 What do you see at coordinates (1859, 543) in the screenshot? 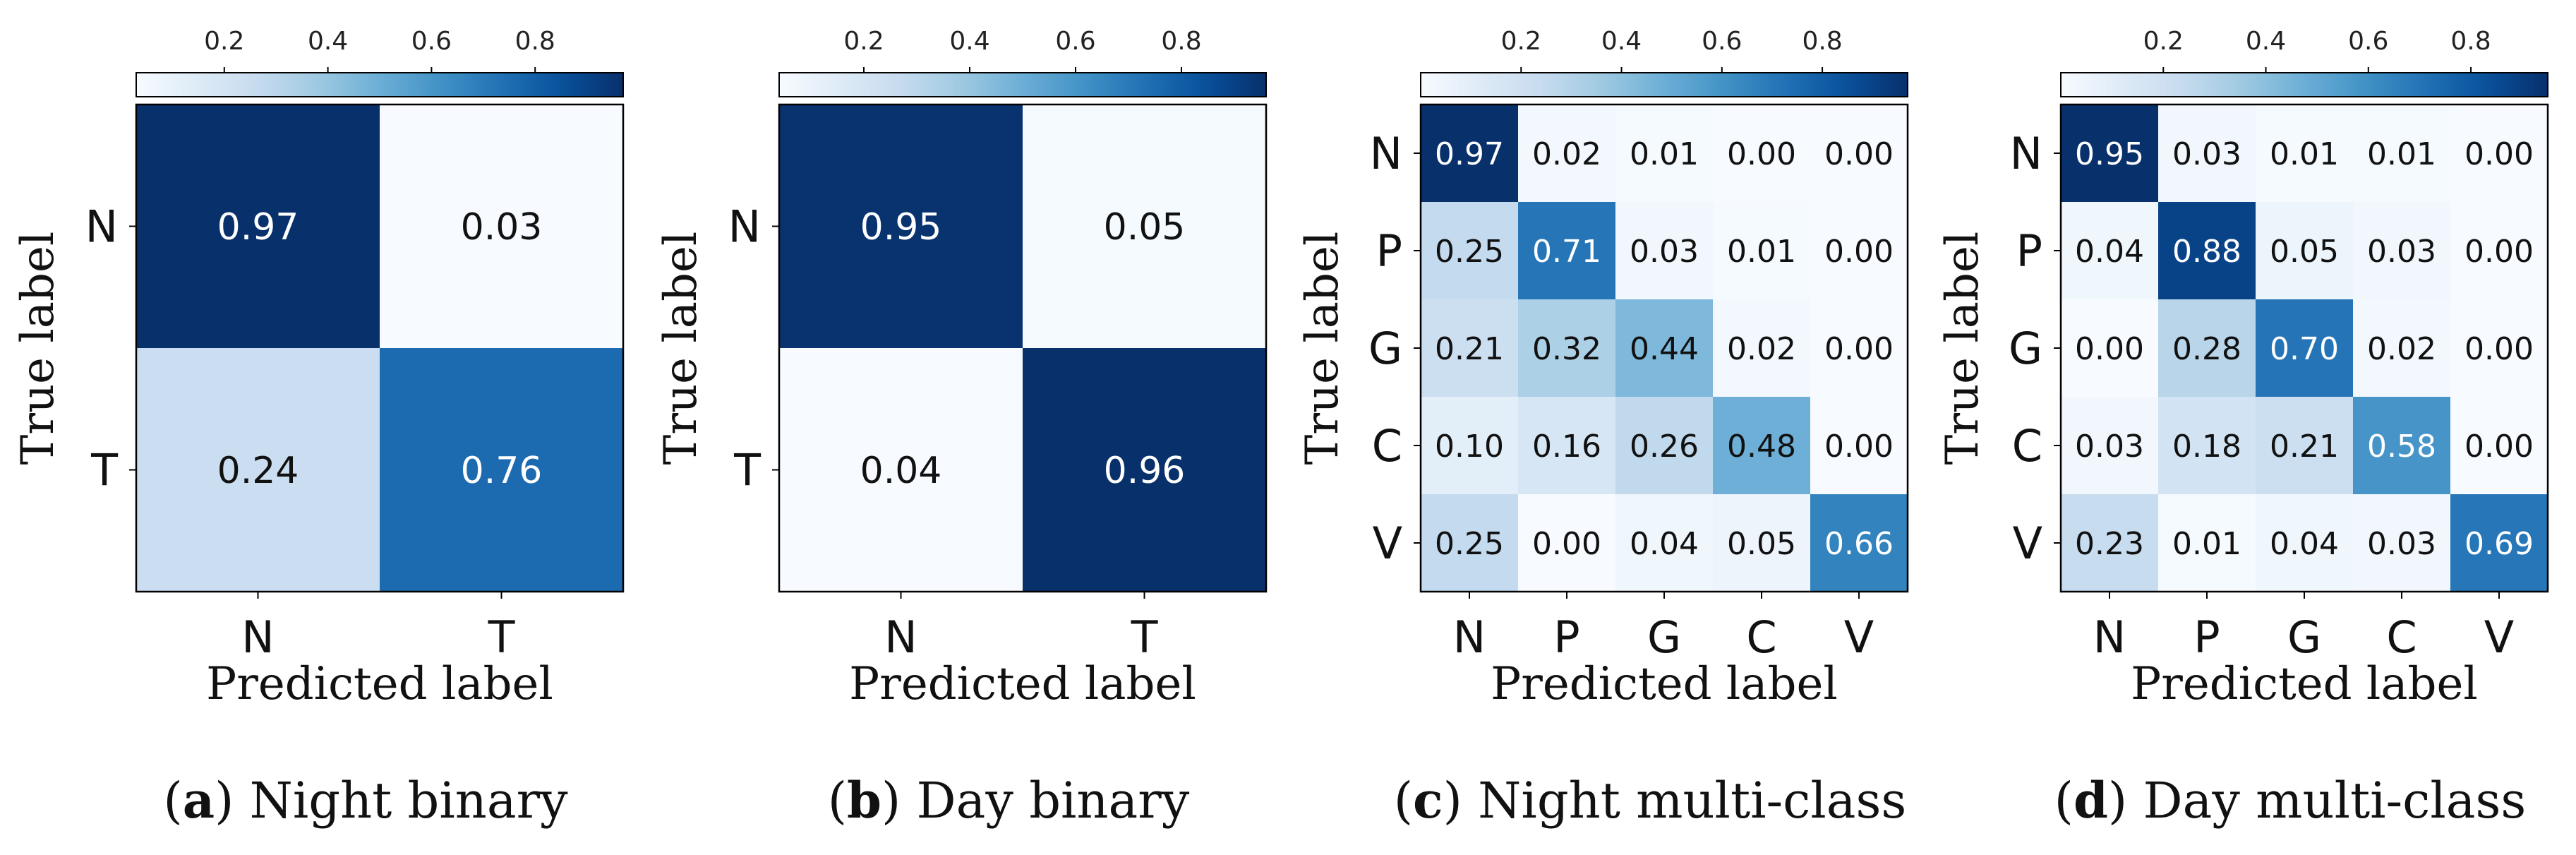
I see `cell-V-V` at bounding box center [1859, 543].